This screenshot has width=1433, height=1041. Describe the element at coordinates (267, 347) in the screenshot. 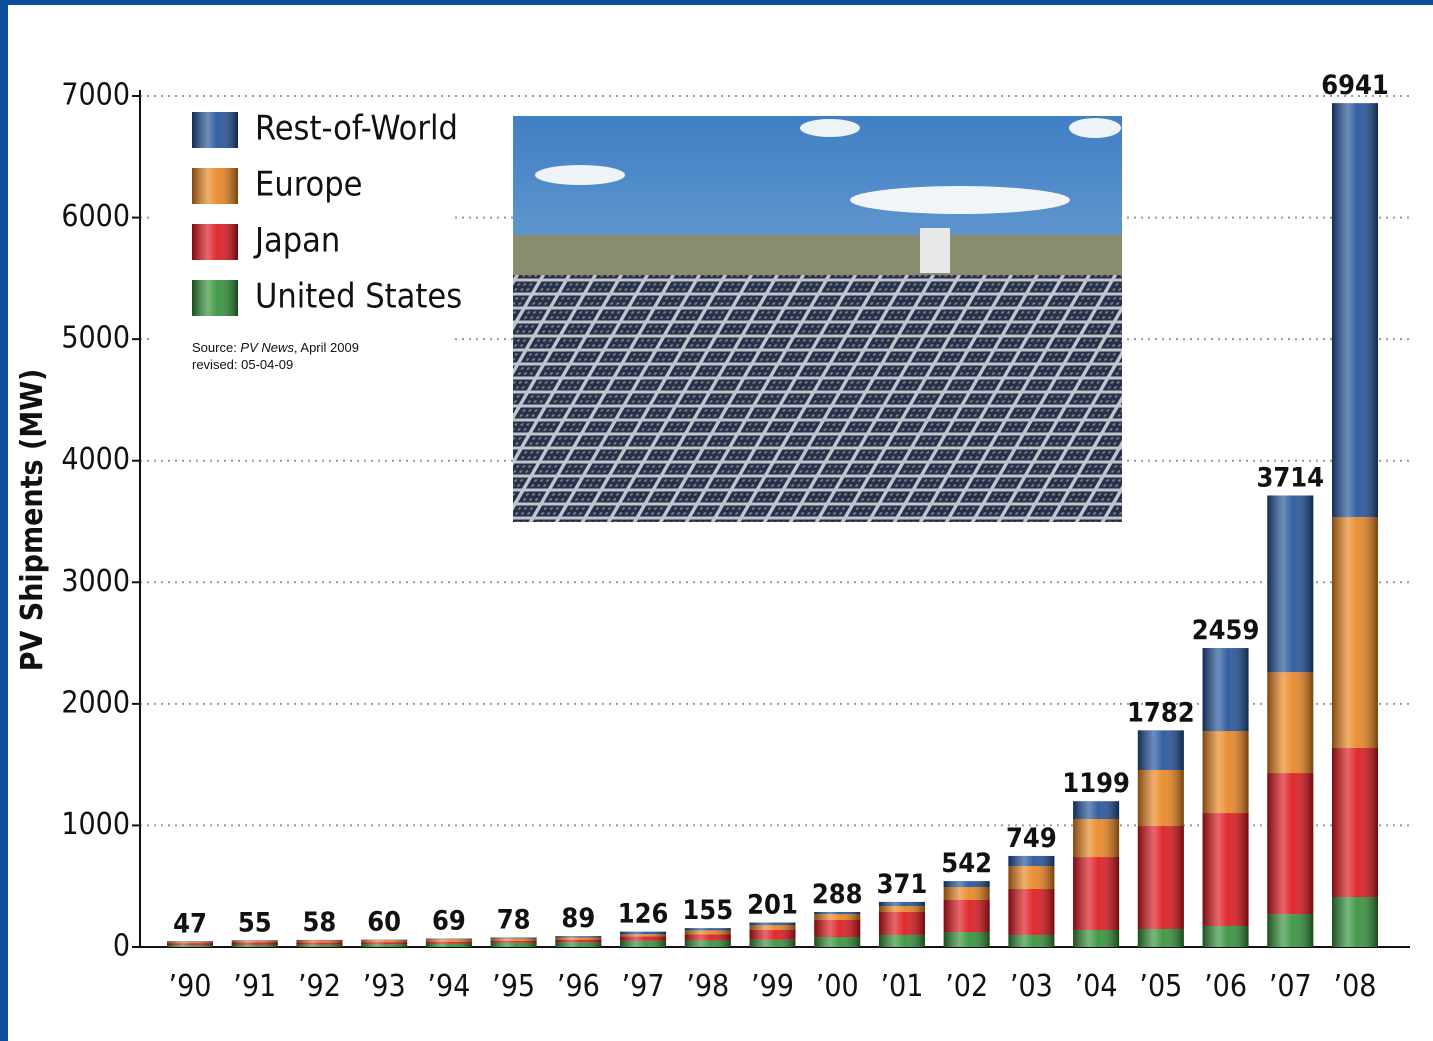

I see `source-title: PV News` at that location.